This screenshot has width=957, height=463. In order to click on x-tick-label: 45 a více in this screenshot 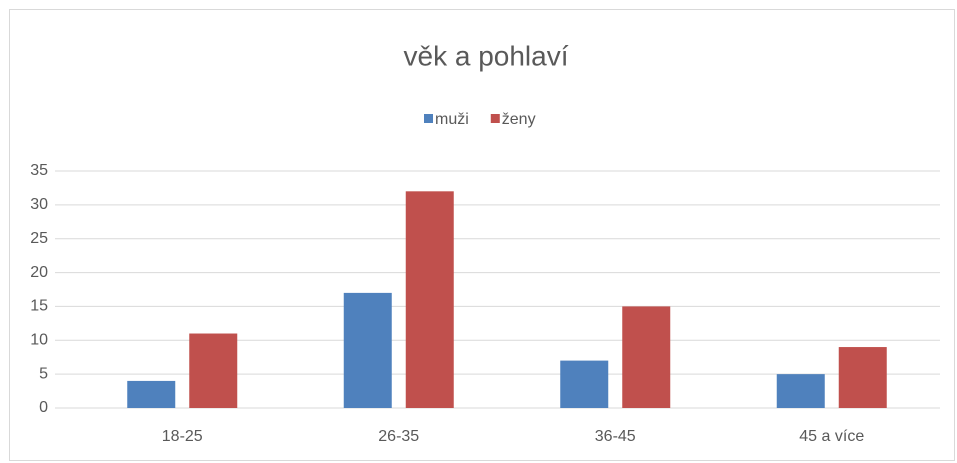, I will do `click(831, 436)`.